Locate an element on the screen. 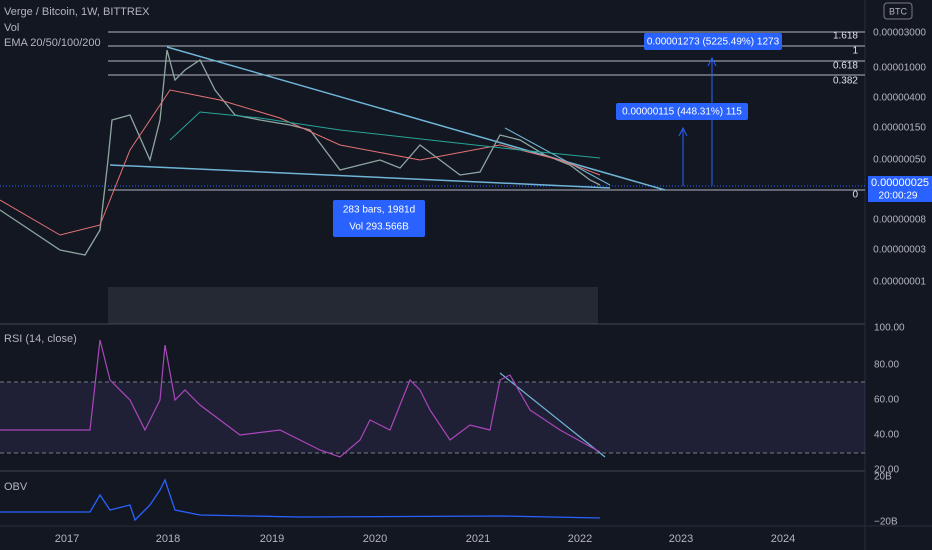 This screenshot has height=550, width=932. time-axis-label: 2021 is located at coordinates (478, 539).